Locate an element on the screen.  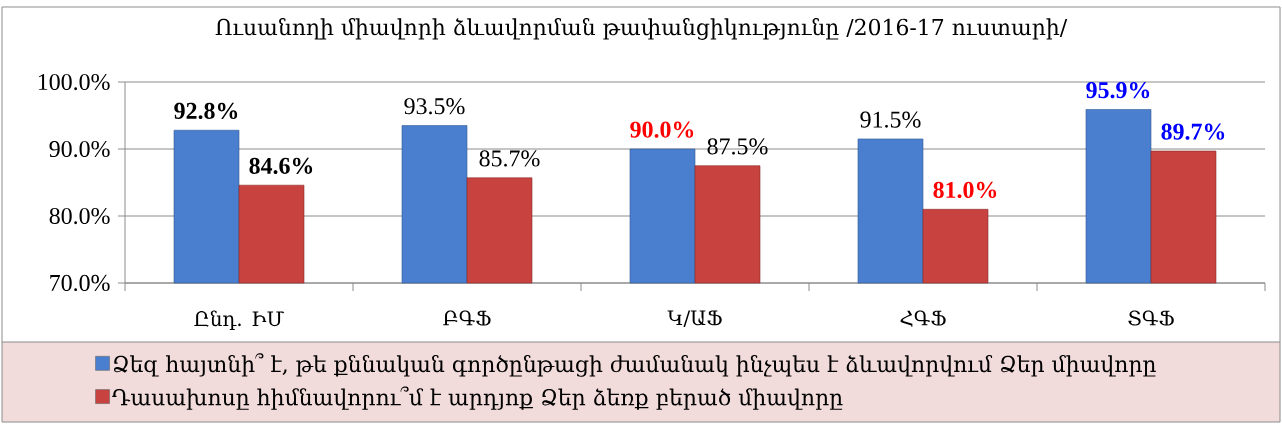
x-tick-label: Ընդ. ԻՄ is located at coordinates (239, 320).